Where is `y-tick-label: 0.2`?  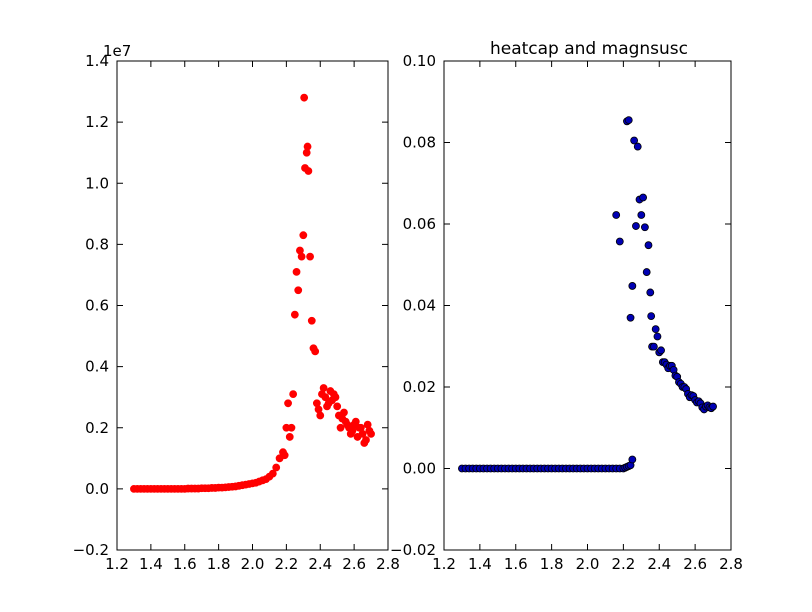
y-tick-label: 0.2 is located at coordinates (97, 428).